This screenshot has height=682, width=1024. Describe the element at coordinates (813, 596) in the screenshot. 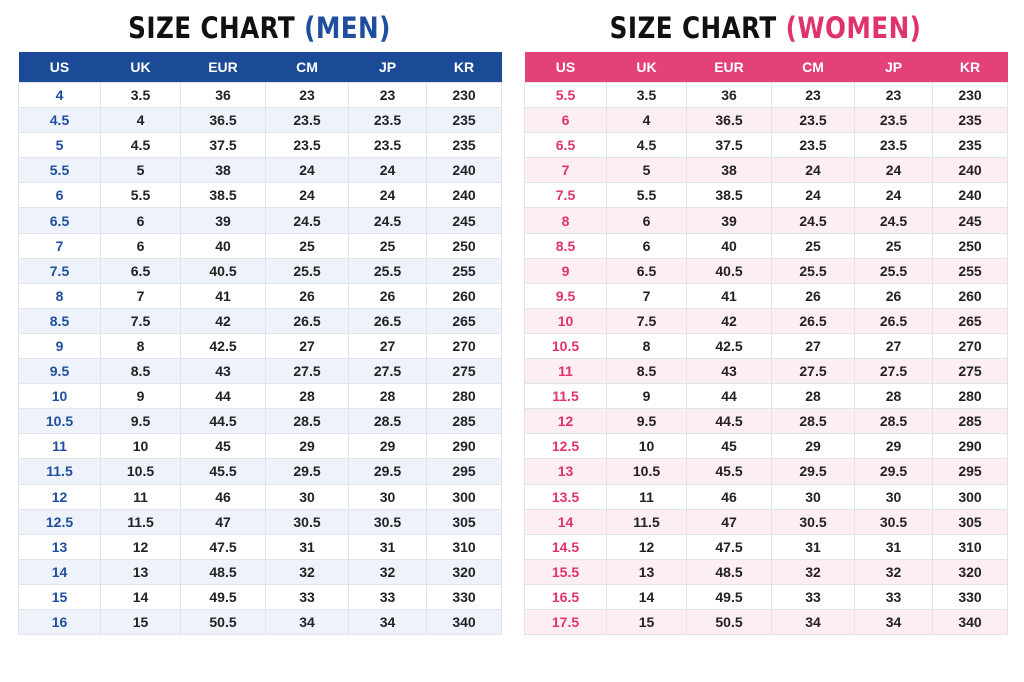

I see `table-cell: 33` at that location.